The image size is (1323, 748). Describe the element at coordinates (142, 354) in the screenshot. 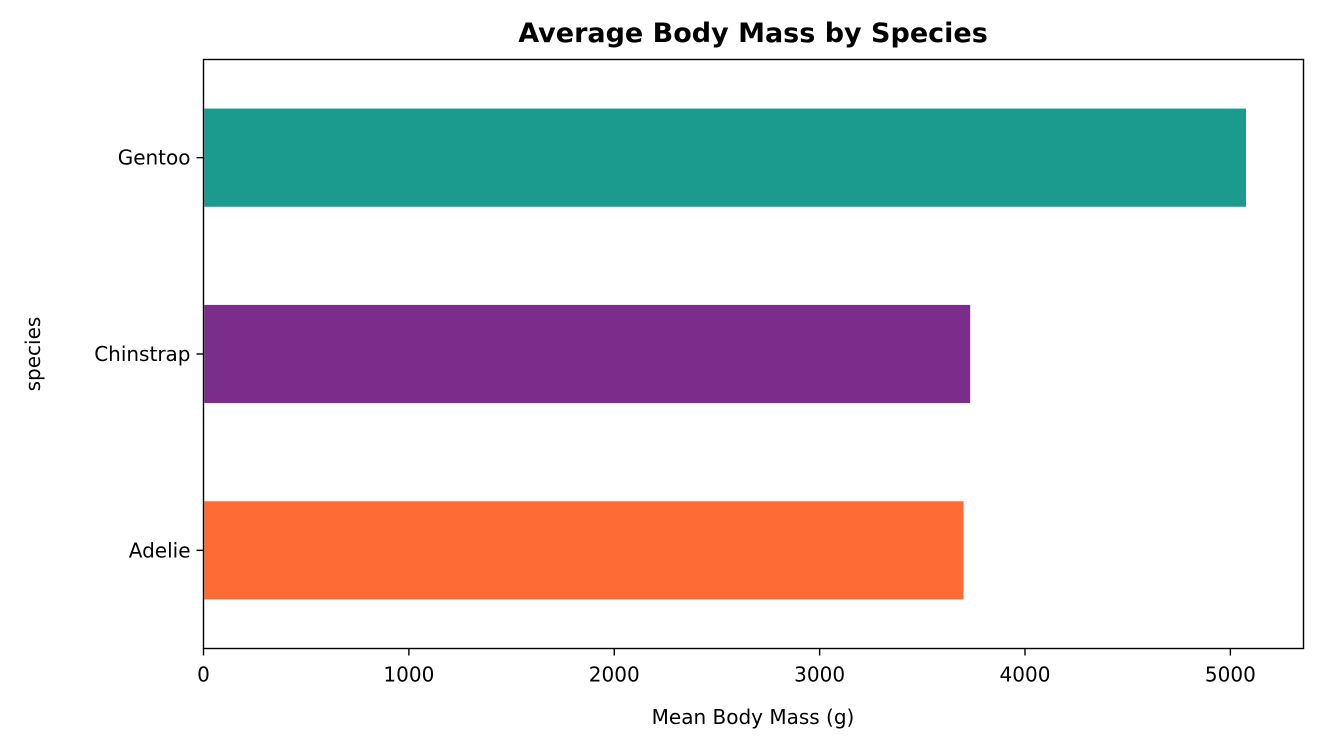

I see `y-tick-label: Chinstrap` at that location.